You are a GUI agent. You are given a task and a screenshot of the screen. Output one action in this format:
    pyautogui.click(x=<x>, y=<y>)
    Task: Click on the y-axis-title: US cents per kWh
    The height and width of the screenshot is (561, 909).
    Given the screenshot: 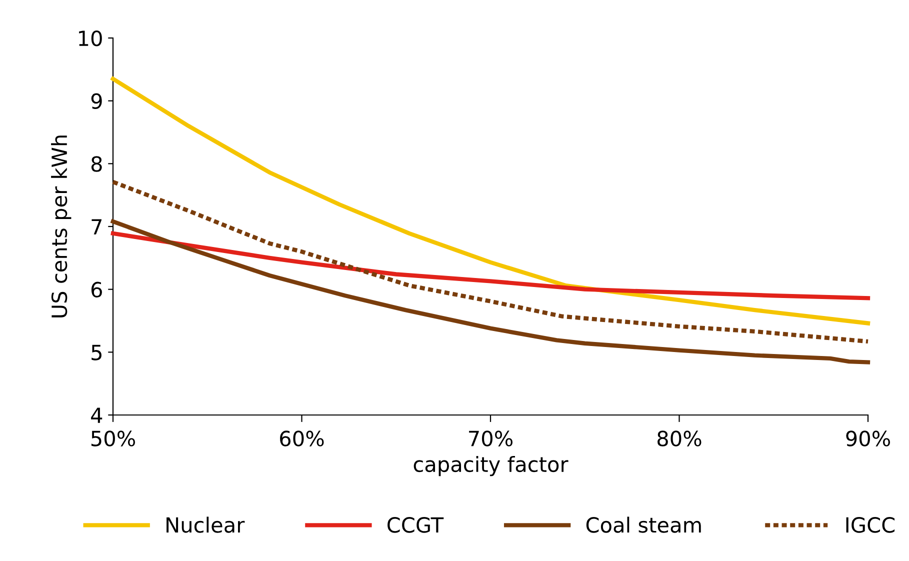 What is the action you would take?
    pyautogui.click(x=61, y=227)
    